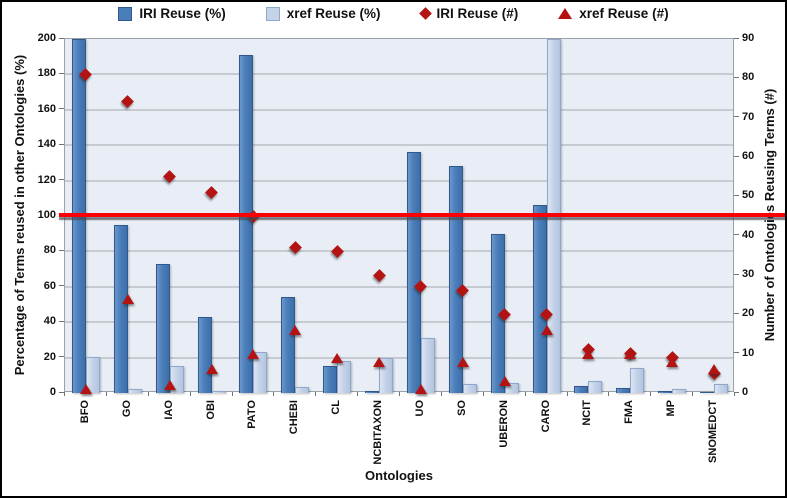  I want to click on dark-blue-square-icon, so click(125, 13).